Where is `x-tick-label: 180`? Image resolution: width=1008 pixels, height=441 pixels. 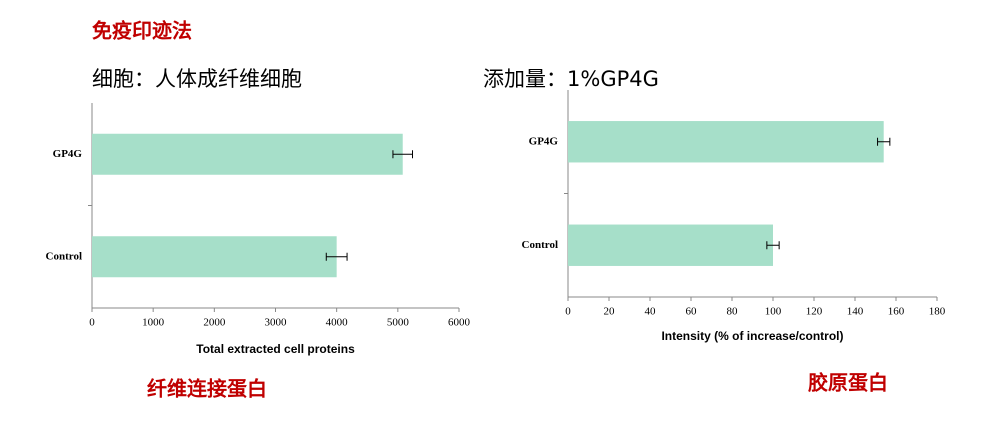 x-tick-label: 180 is located at coordinates (937, 312).